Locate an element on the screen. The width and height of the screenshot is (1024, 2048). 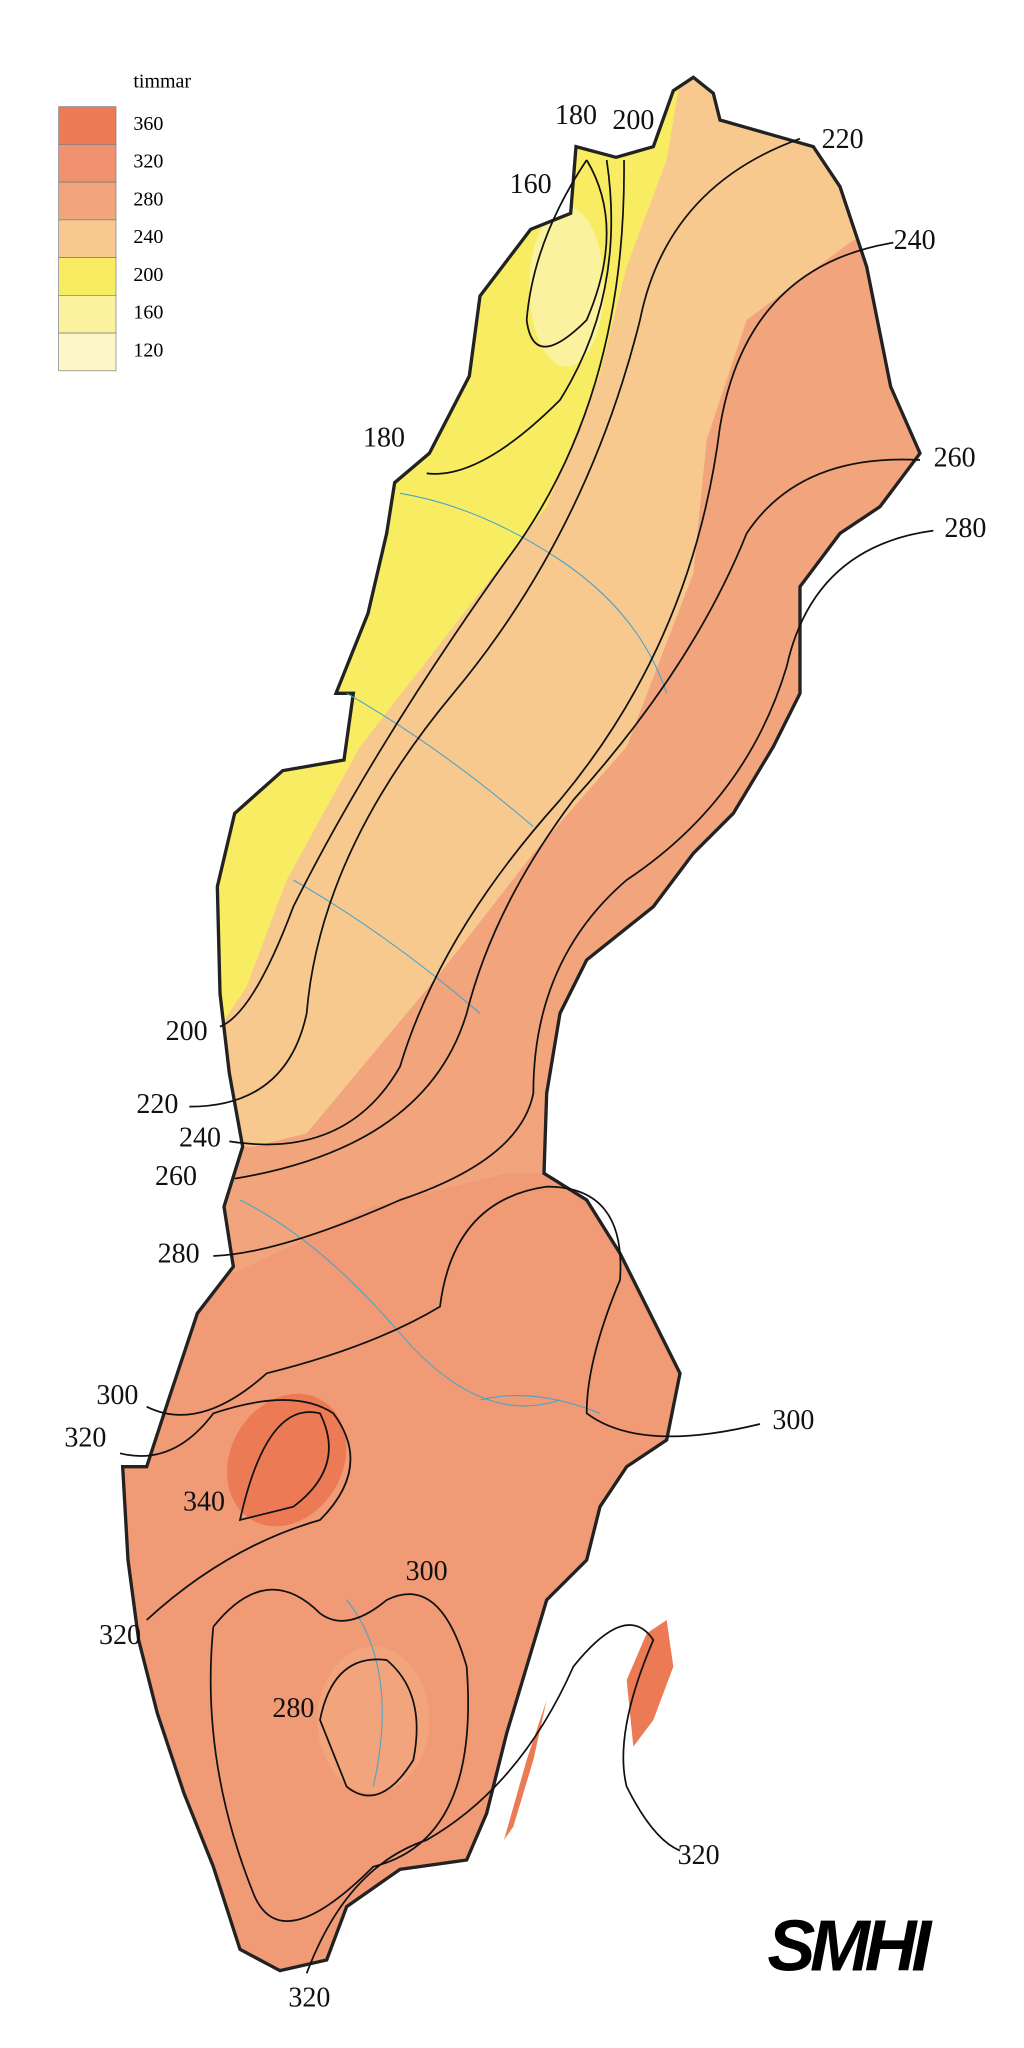
legend-title: timmar is located at coordinates (162, 81).